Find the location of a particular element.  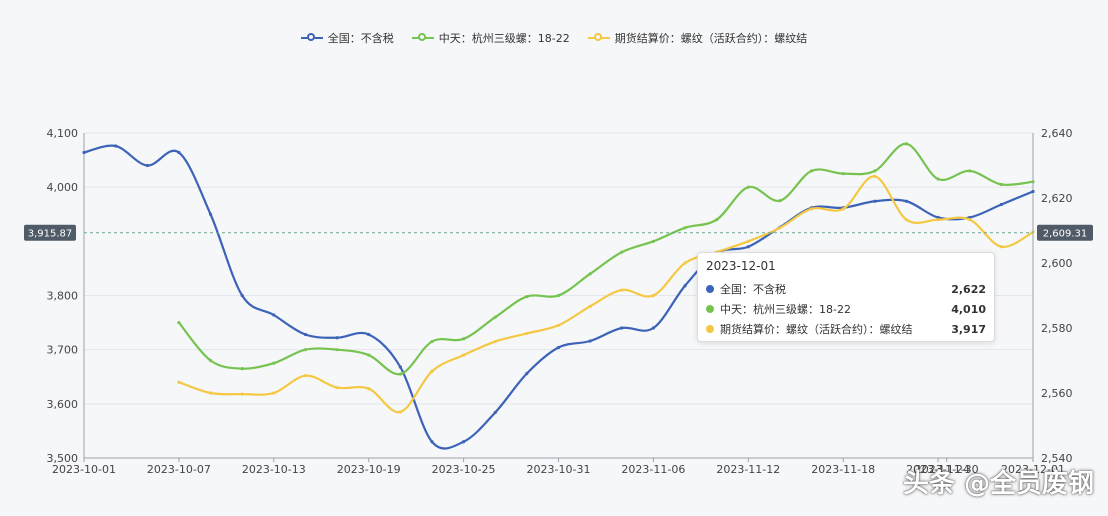

y-right-tick-label: 2,600 is located at coordinates (1057, 263).